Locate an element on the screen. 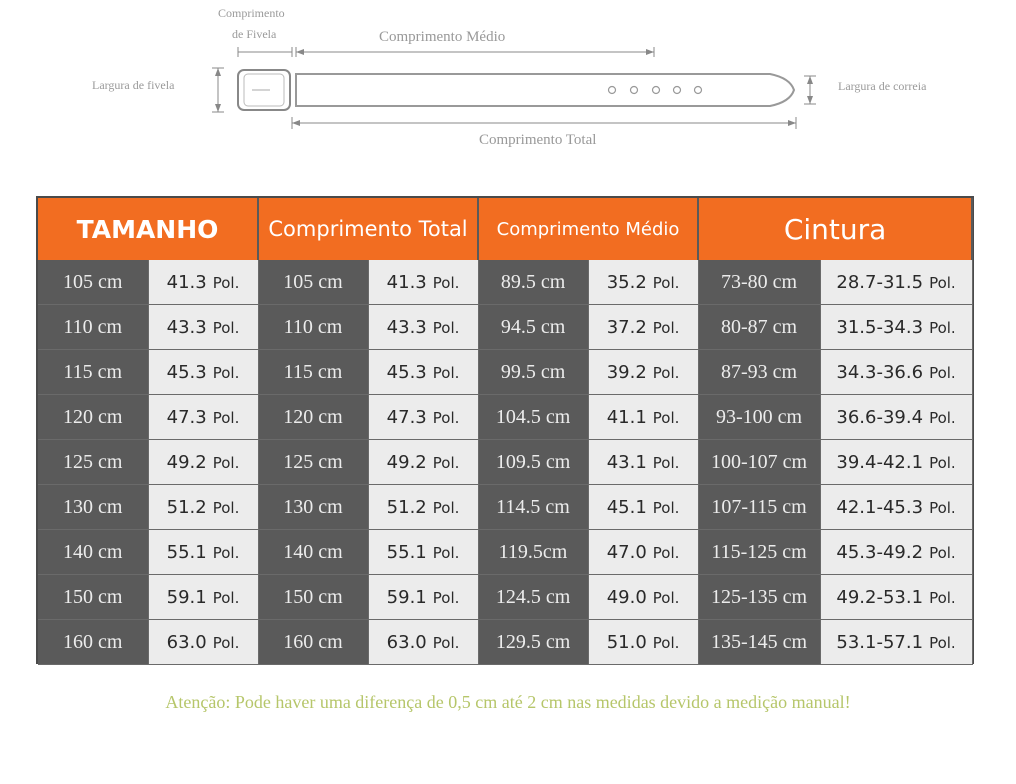 The height and width of the screenshot is (784, 1016). inch-value: 41.1 is located at coordinates (626, 417).